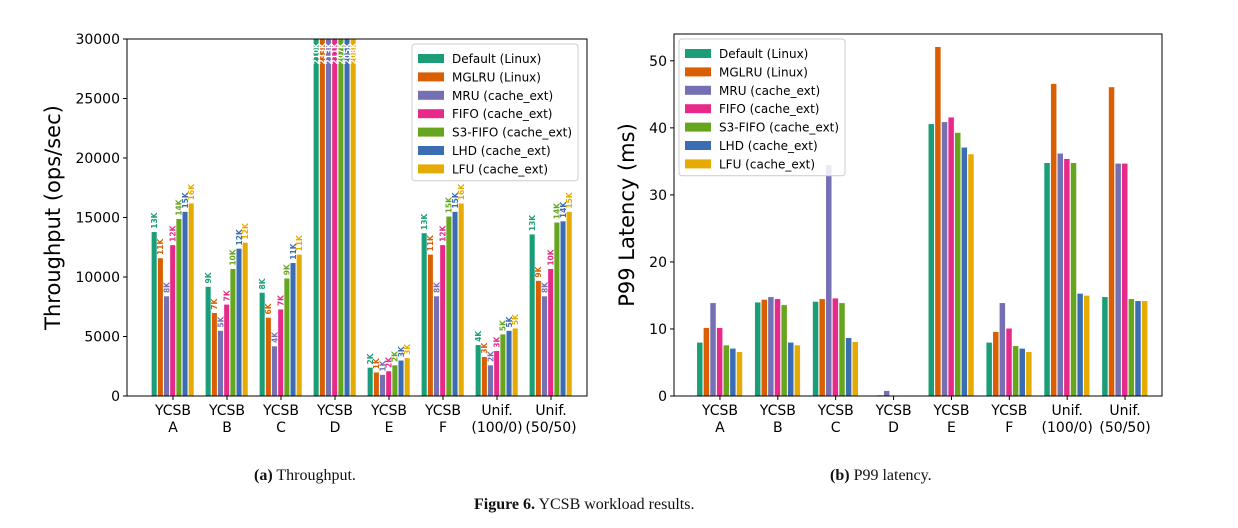  What do you see at coordinates (658, 263) in the screenshot?
I see `y-tick-label: 20` at bounding box center [658, 263].